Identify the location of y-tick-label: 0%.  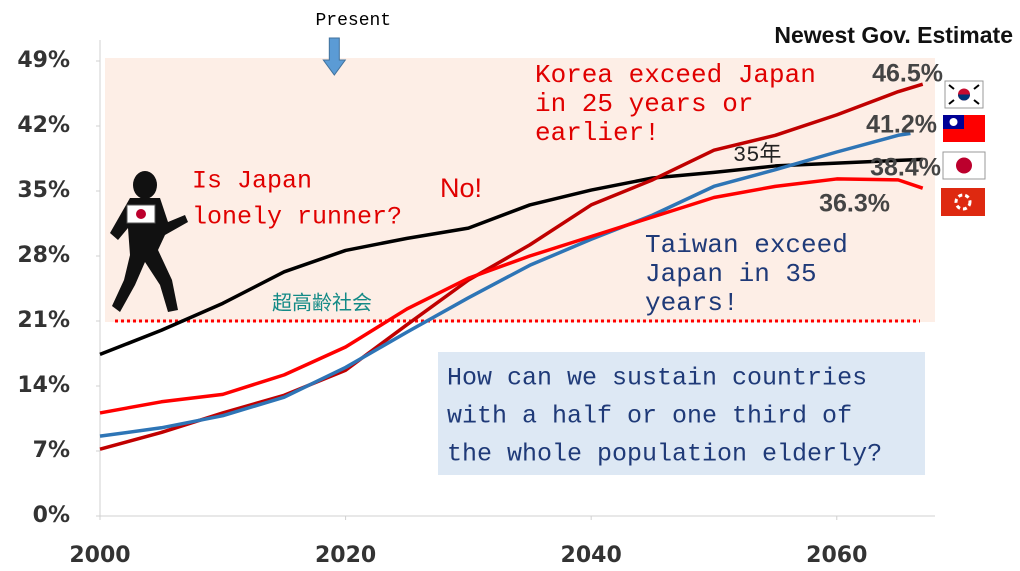
(51, 515).